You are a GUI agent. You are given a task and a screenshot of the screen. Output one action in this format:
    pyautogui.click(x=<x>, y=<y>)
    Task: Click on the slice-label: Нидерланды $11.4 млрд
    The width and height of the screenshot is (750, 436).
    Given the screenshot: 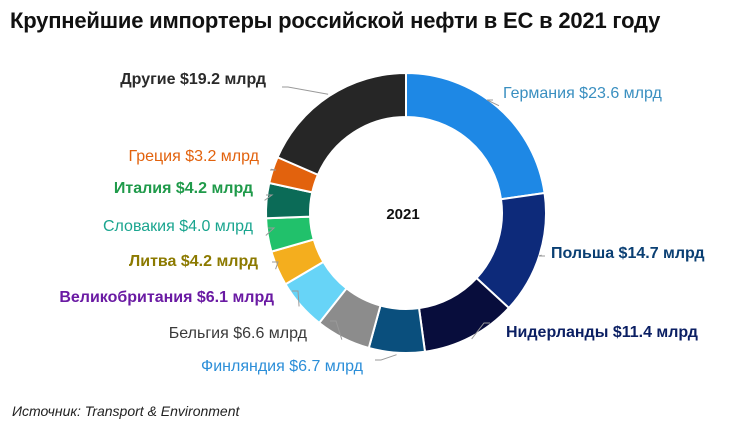 What is the action you would take?
    pyautogui.click(x=602, y=332)
    